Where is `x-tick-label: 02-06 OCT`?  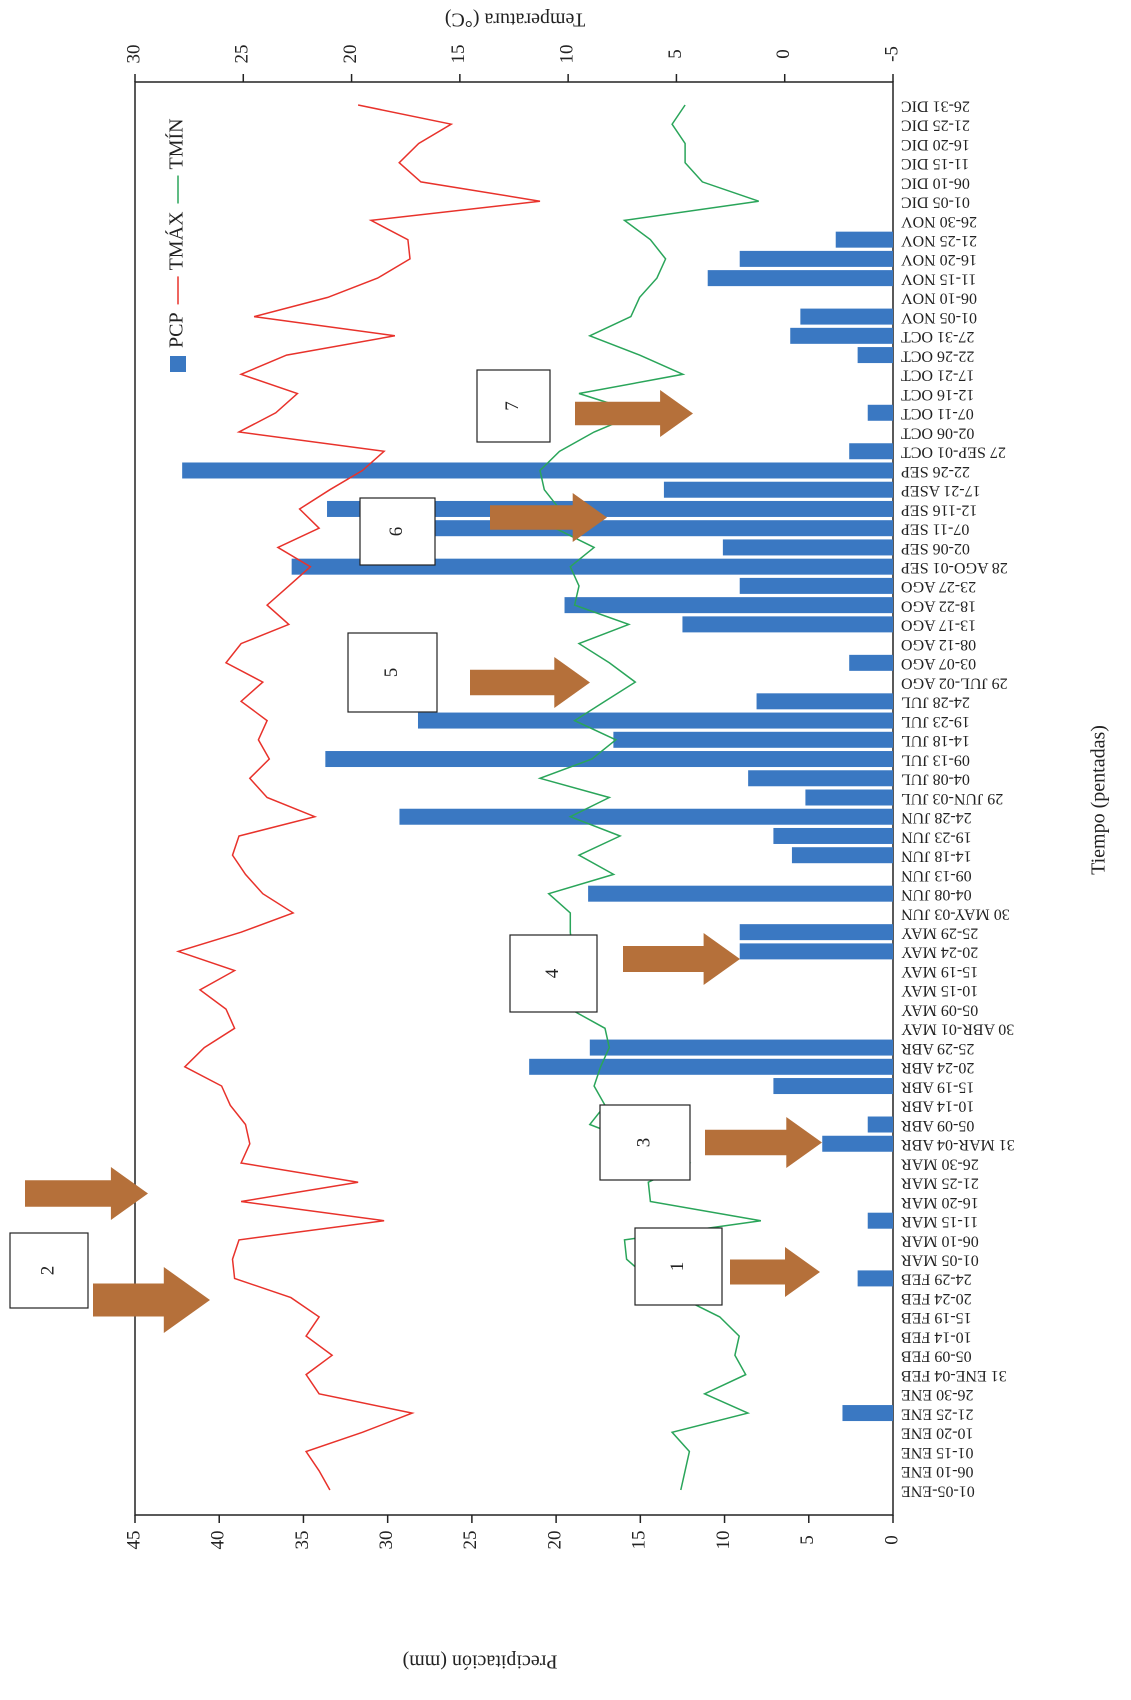
x-tick-label: 02-06 OCT is located at coordinates (938, 432).